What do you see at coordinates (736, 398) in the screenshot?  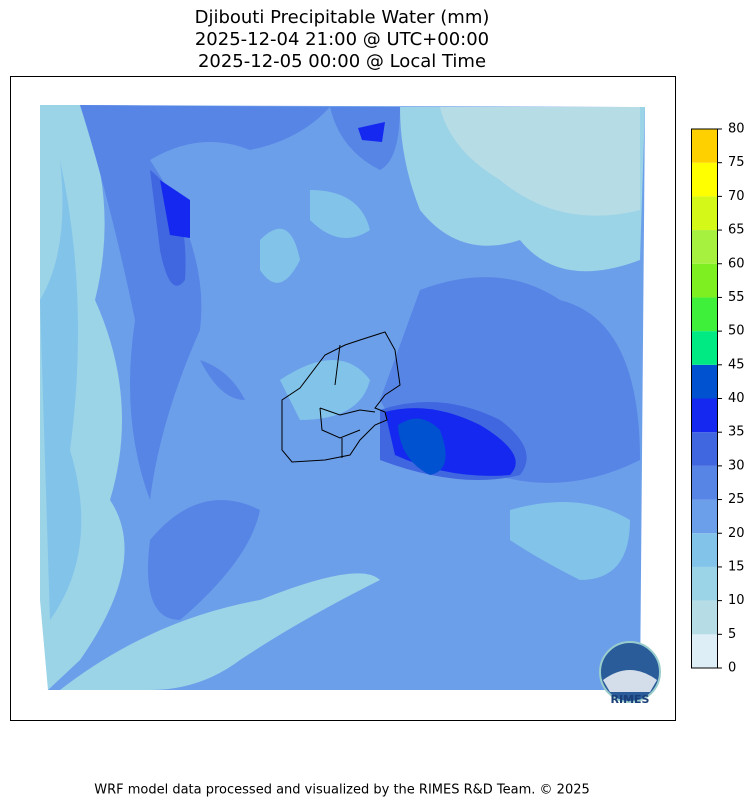 I see `colorbar-tick-label: 40` at bounding box center [736, 398].